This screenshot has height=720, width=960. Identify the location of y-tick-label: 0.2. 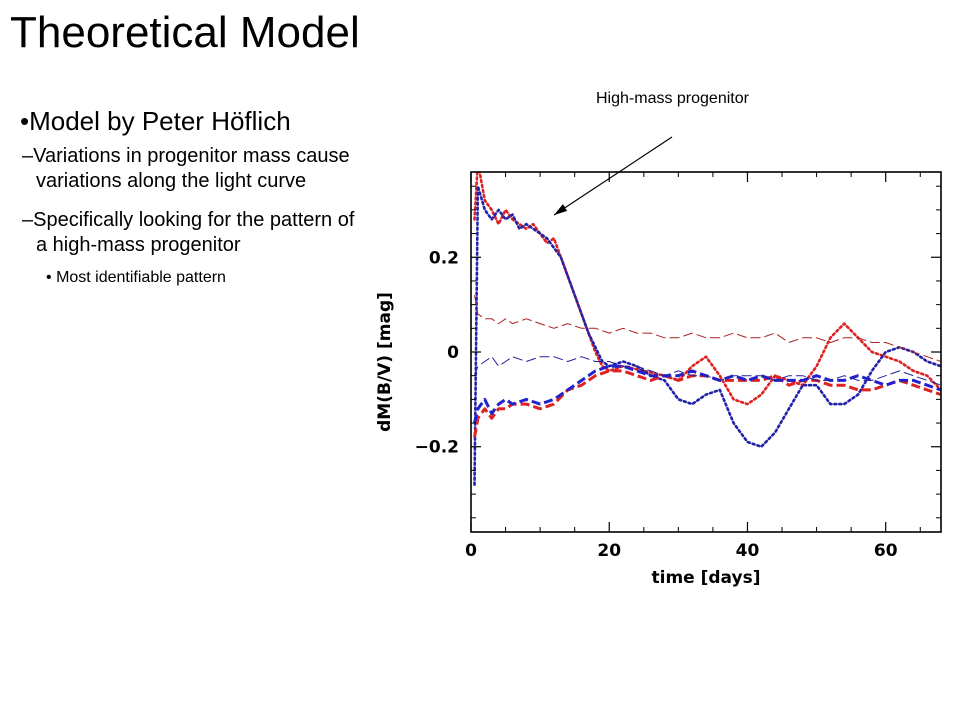
(444, 258).